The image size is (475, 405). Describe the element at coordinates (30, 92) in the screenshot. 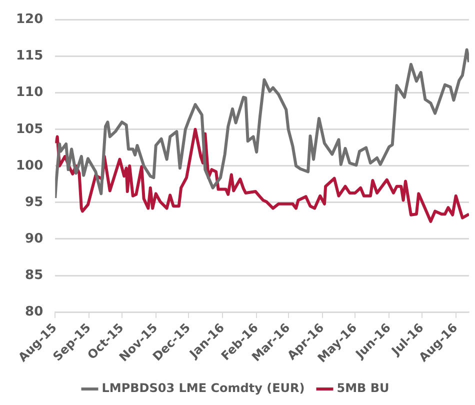

I see `y-tick-label: 110` at that location.